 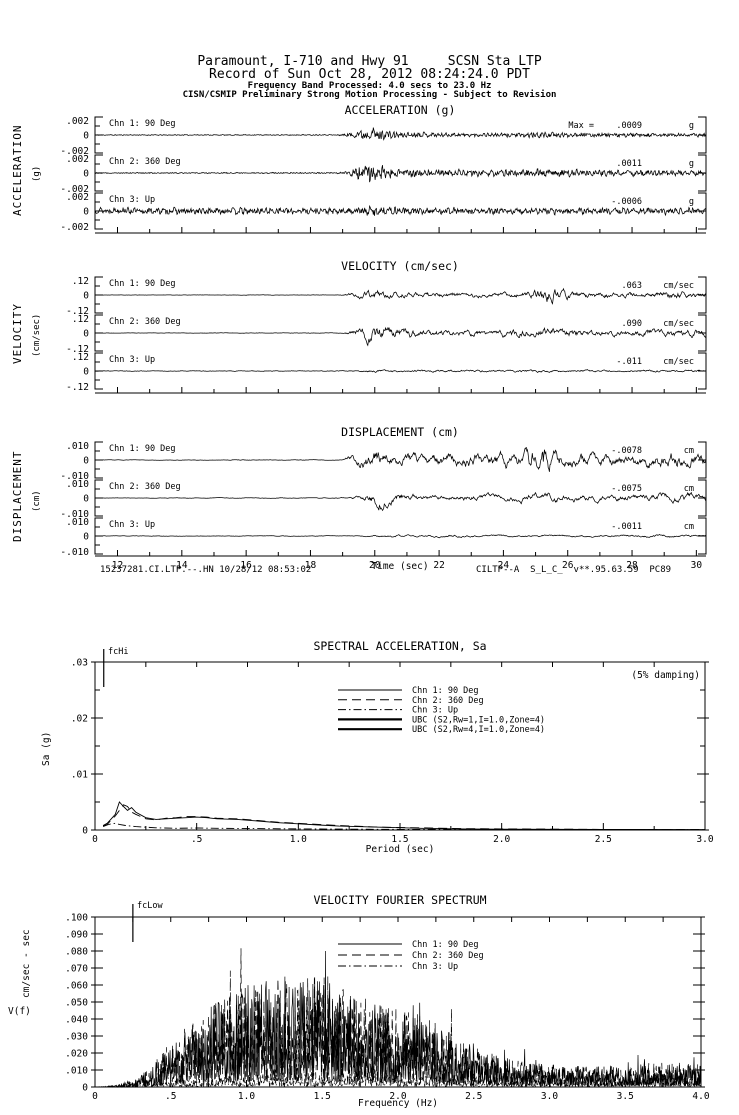 I want to click on acceleration-title: ACCELERATION (g), so click(x=400, y=110).